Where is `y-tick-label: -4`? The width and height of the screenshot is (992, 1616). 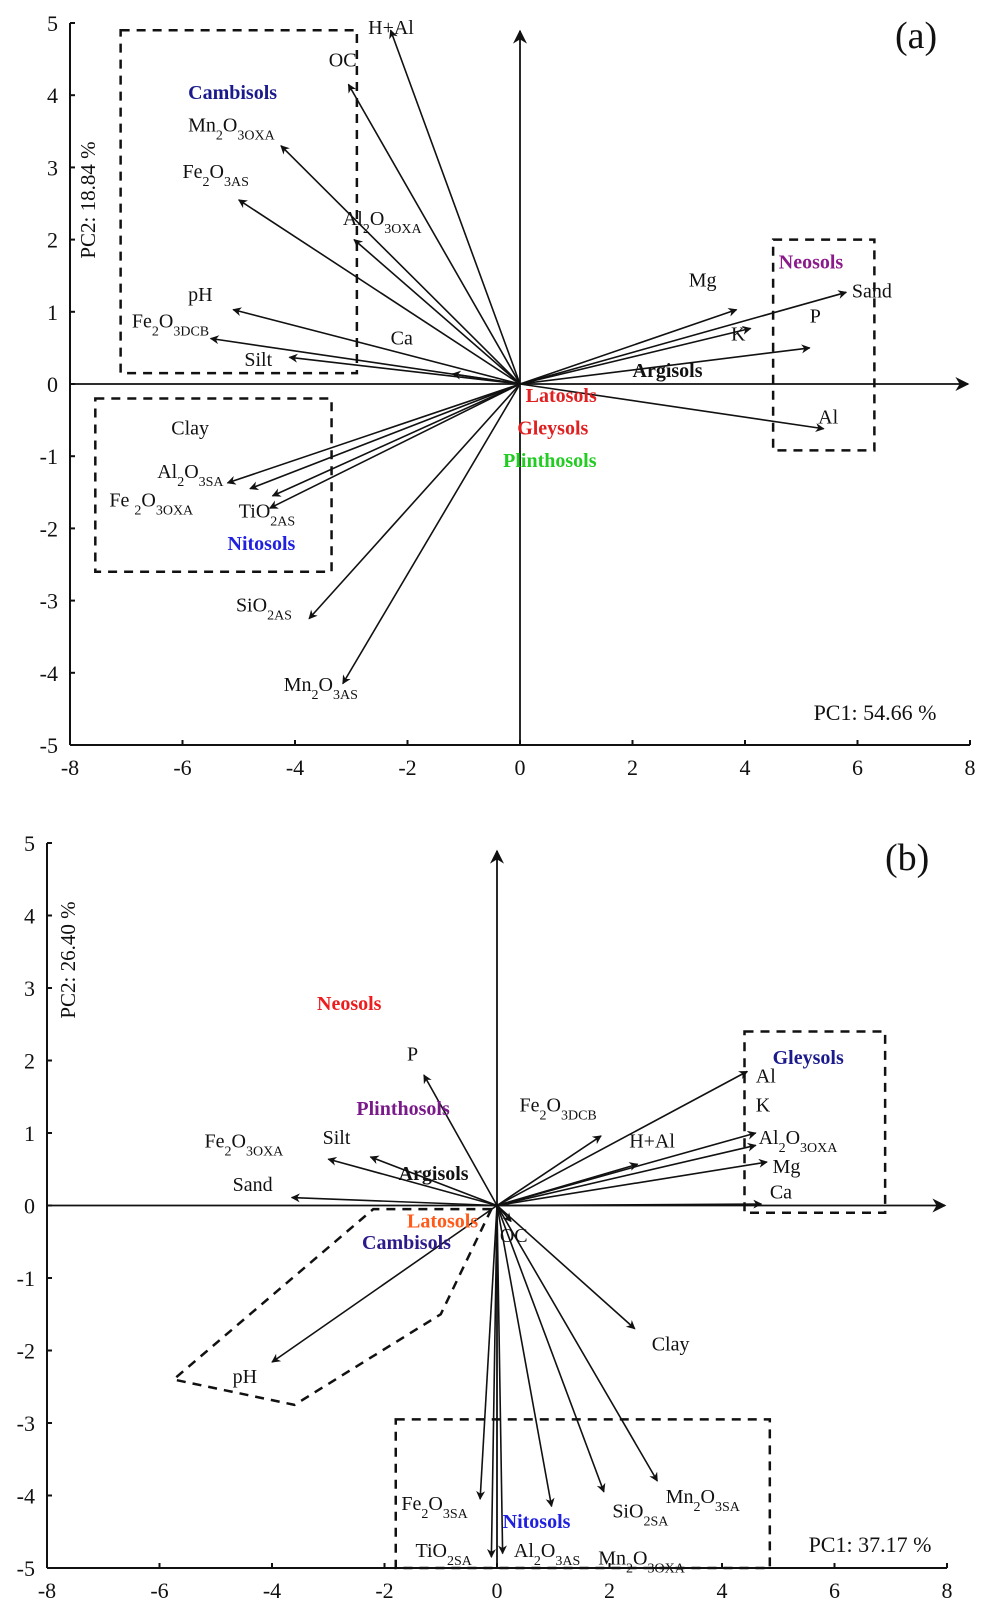 y-tick-label: -4 is located at coordinates (49, 673).